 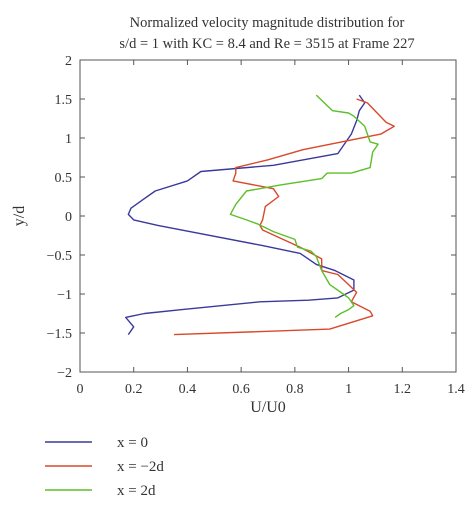 What do you see at coordinates (64, 178) in the screenshot?
I see `y-tick-label: 0.5` at bounding box center [64, 178].